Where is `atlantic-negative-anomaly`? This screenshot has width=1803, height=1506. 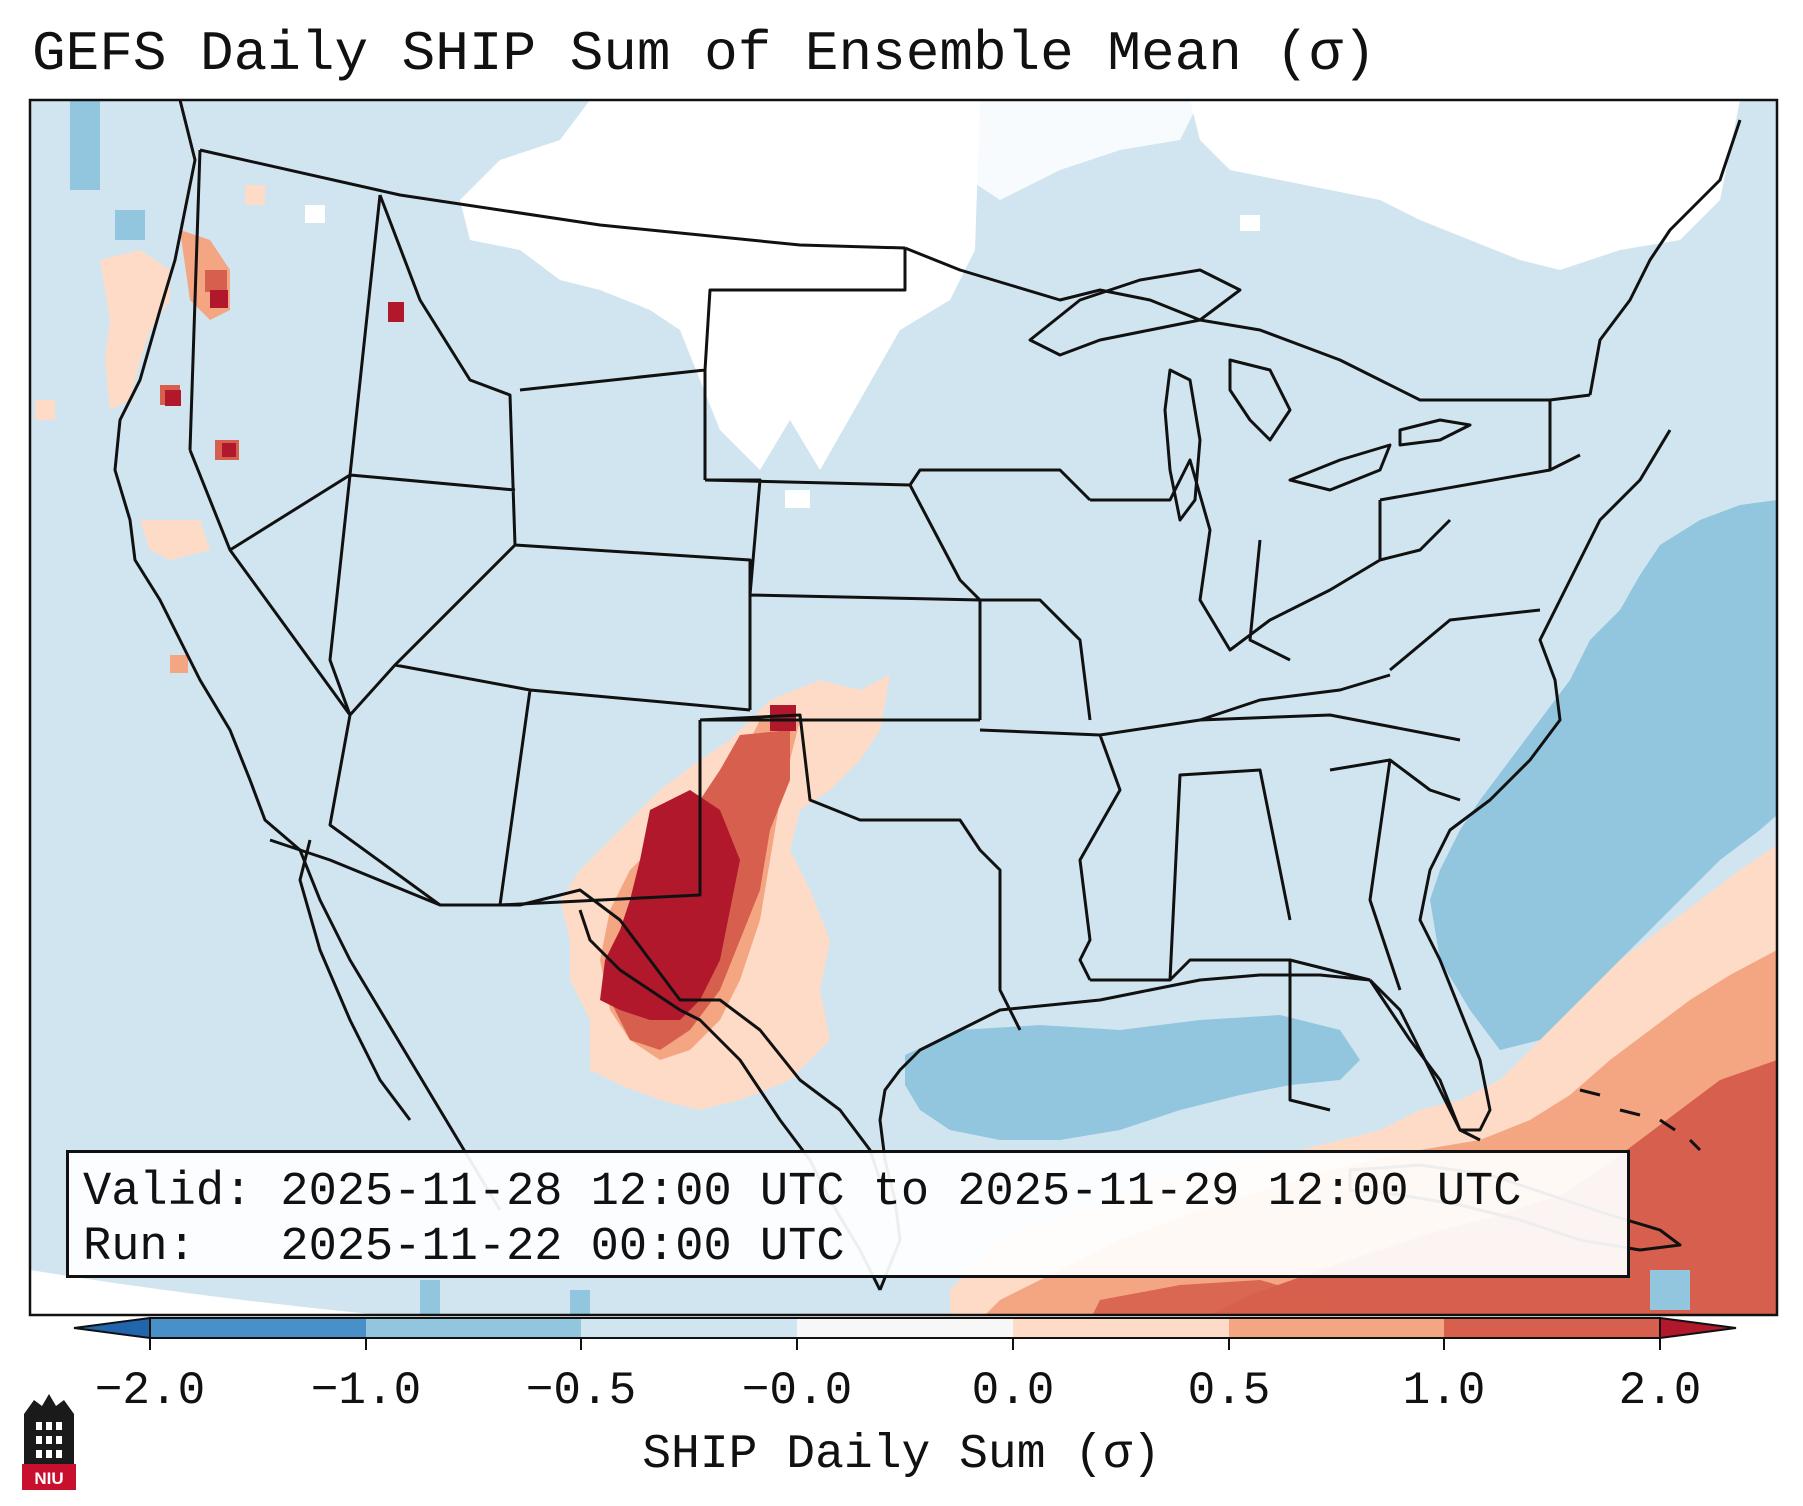
atlantic-negative-anomaly is located at coordinates (1603, 775).